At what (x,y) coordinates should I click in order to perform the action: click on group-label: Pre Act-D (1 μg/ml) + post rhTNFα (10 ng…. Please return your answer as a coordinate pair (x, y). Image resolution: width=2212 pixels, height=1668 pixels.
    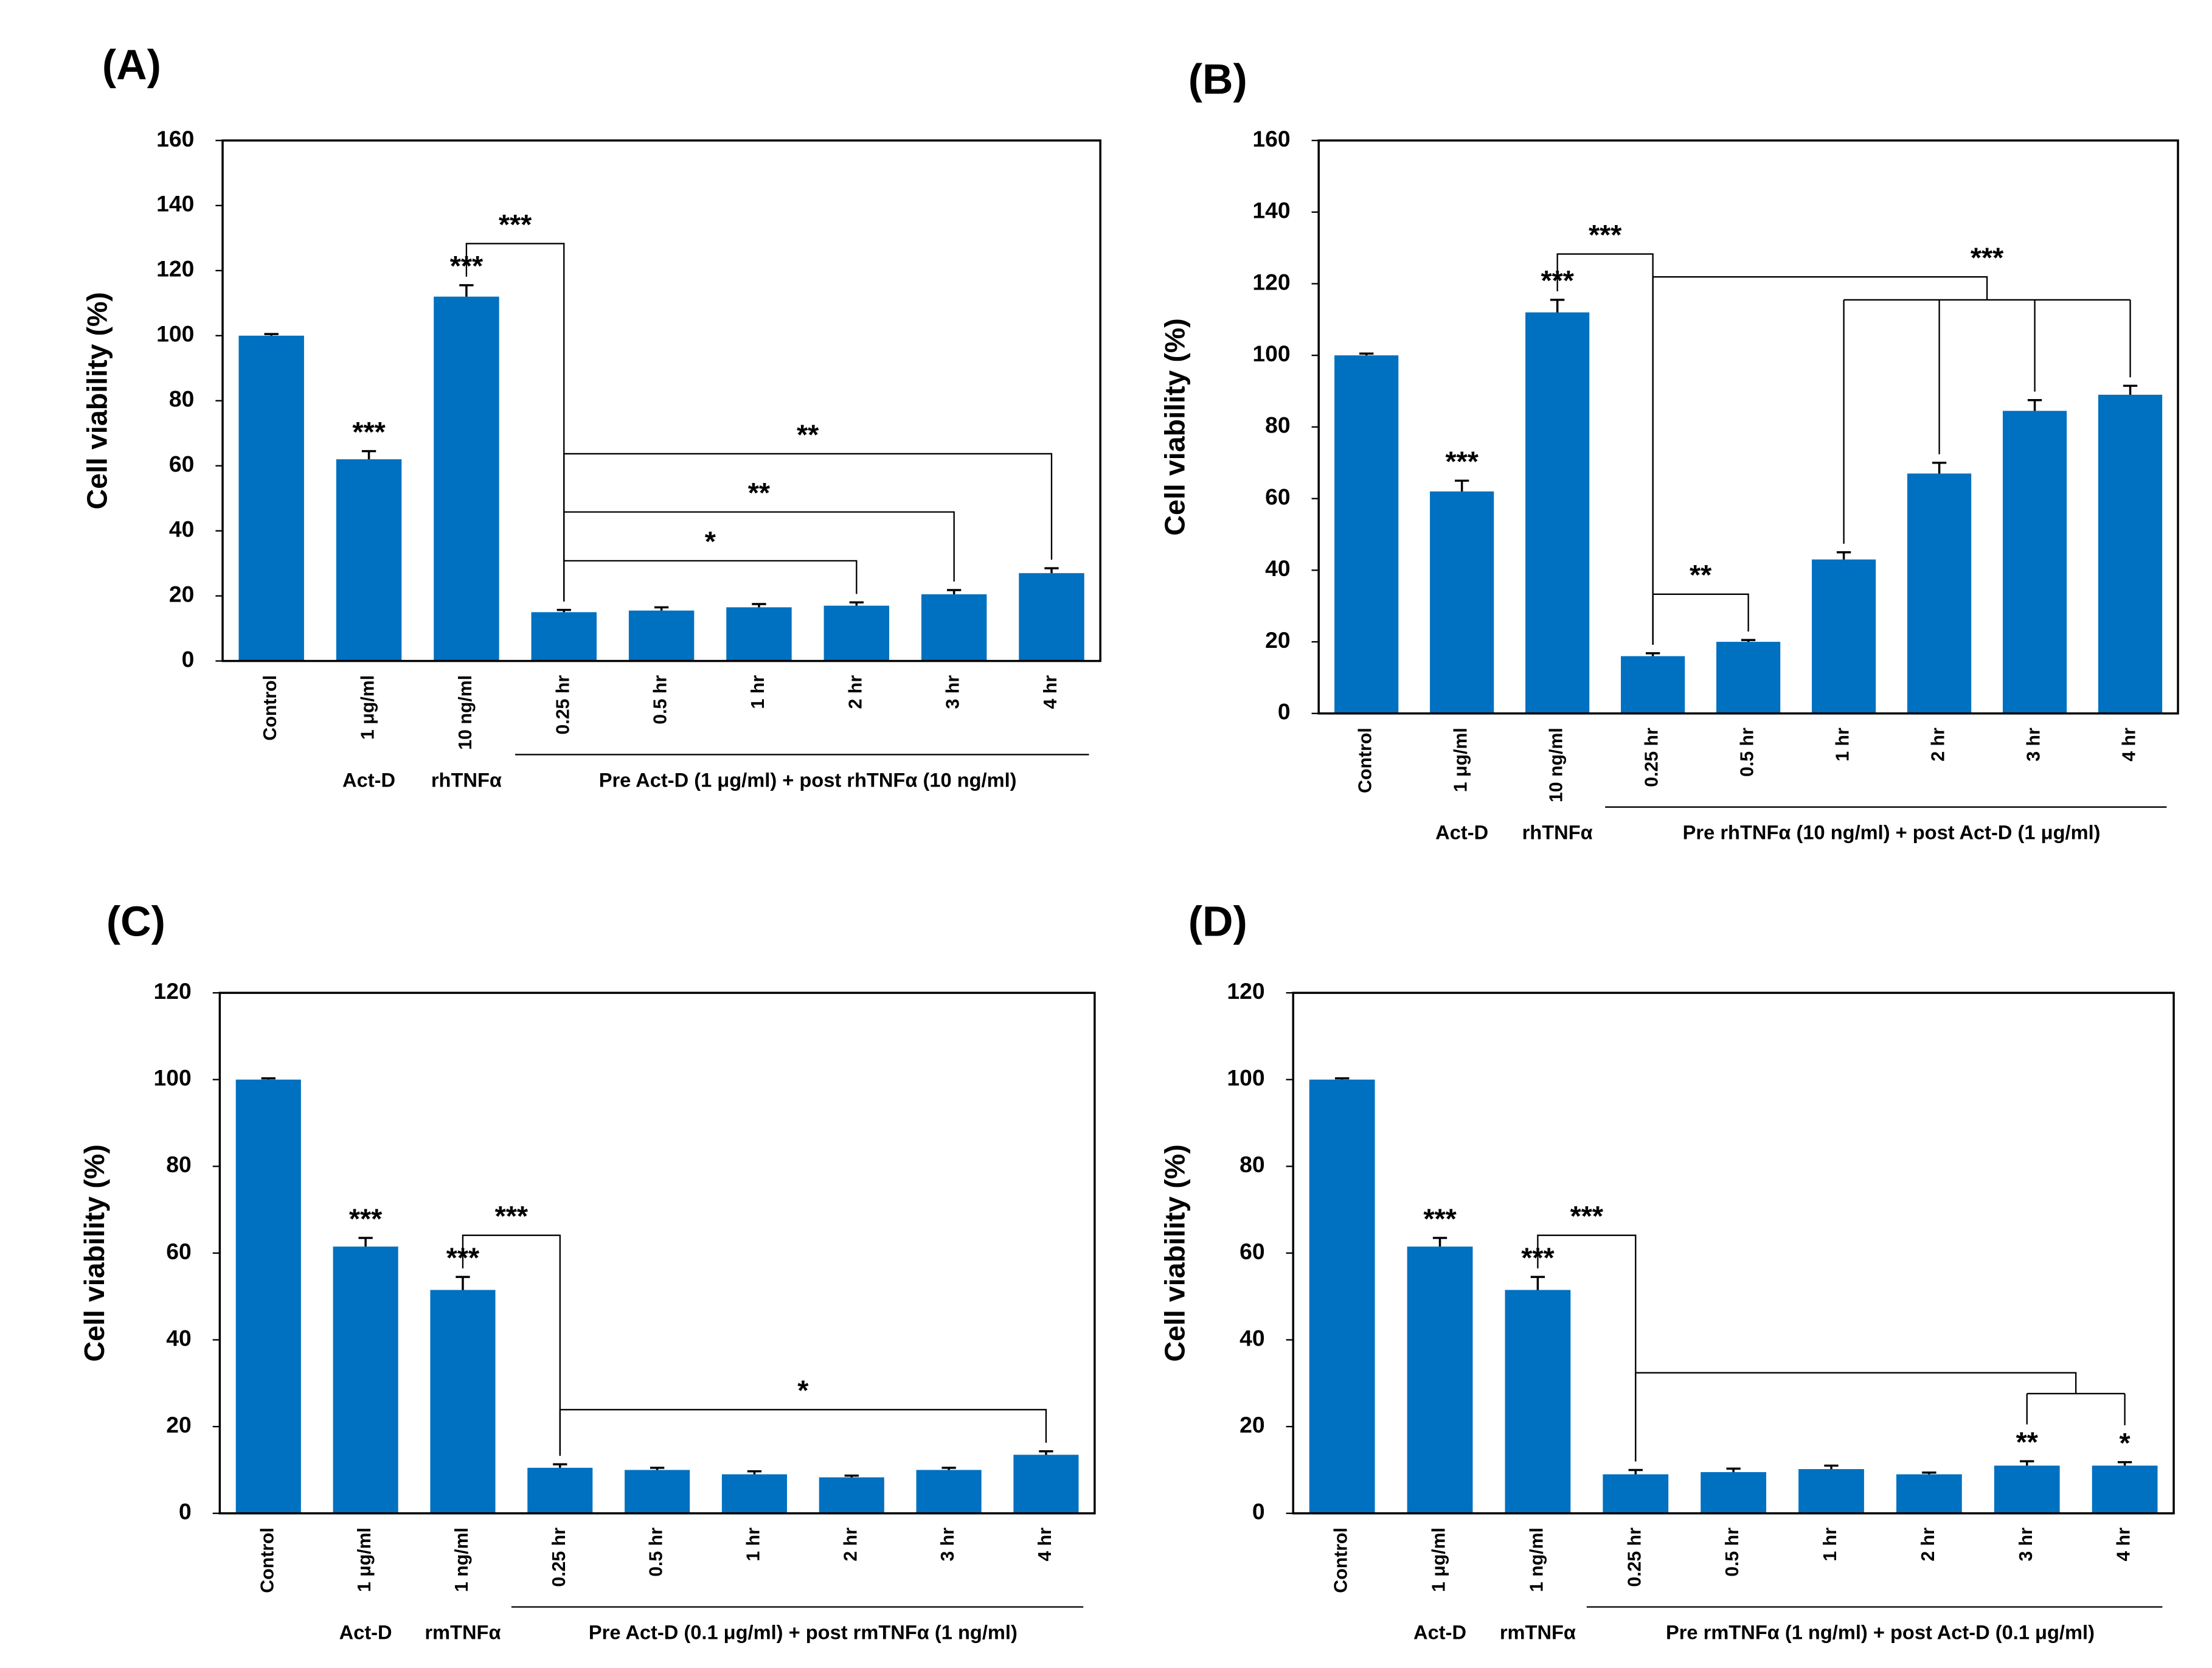
    Looking at the image, I should click on (808, 779).